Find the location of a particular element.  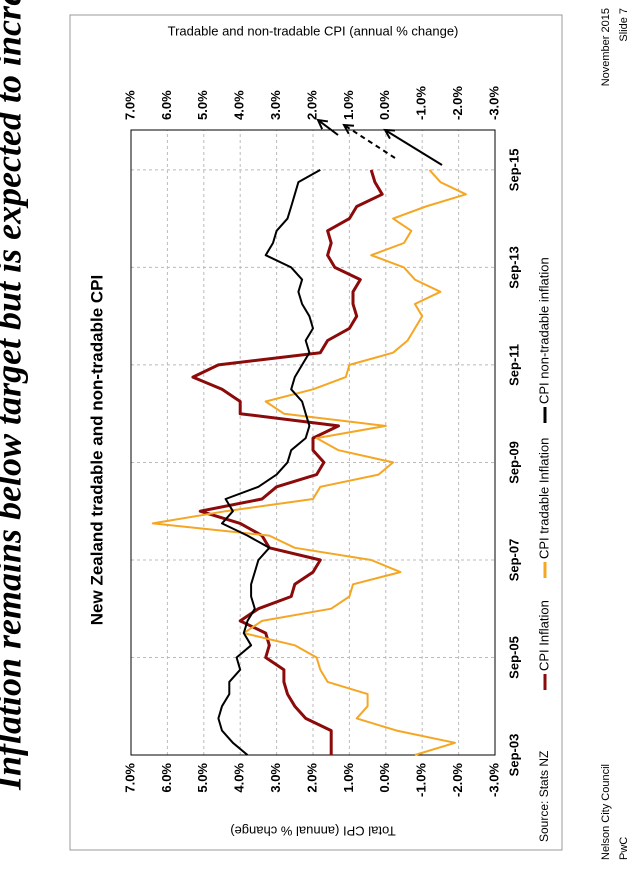

footer-left: Nelson City Council is located at coordinates (606, 812).